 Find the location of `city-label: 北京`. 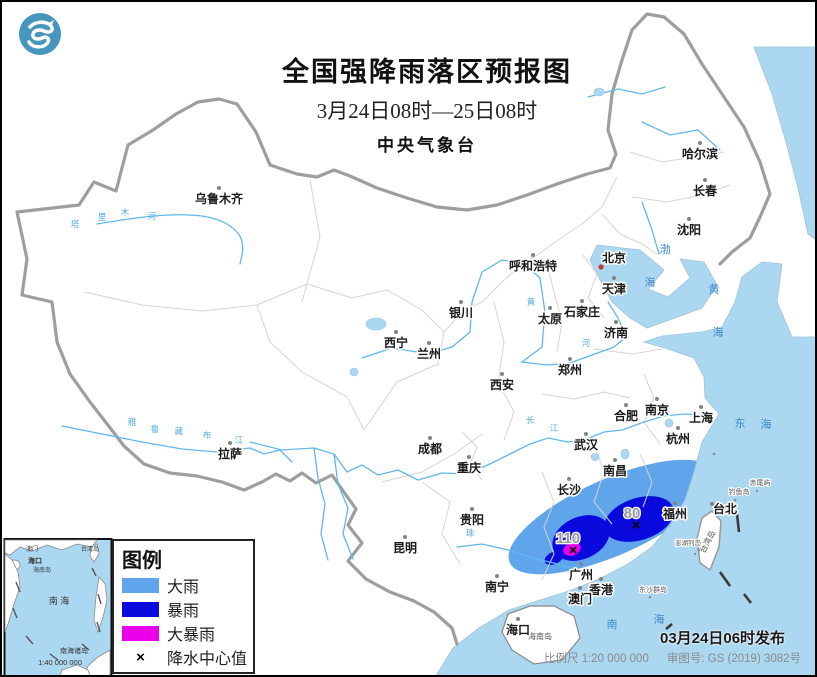

city-label: 北京 is located at coordinates (614, 257).